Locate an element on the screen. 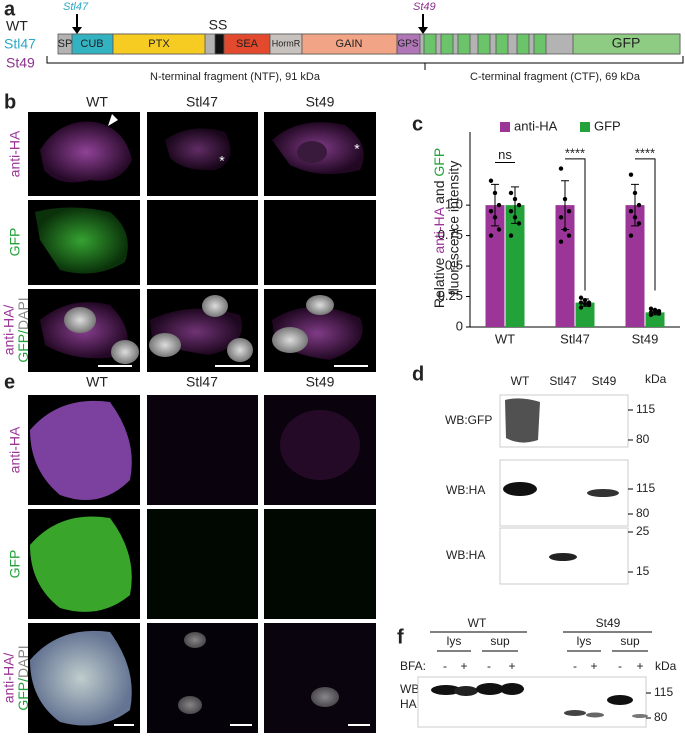 The width and height of the screenshot is (685, 736). legend-label: GFP is located at coordinates (607, 125).